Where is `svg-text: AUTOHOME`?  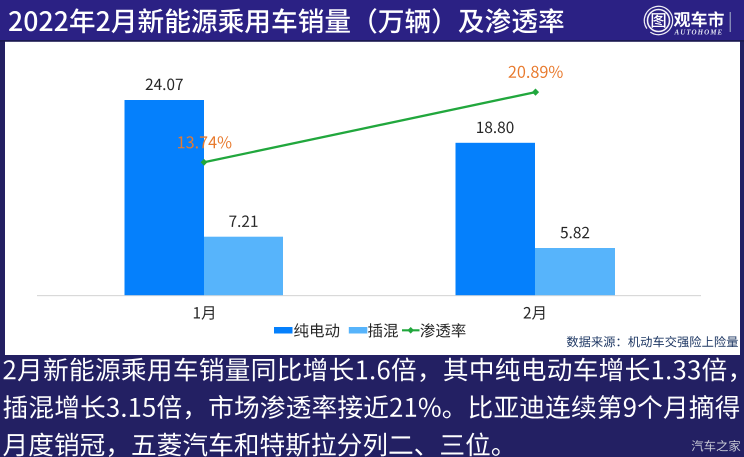 svg-text: AUTOHOME is located at coordinates (699, 32).